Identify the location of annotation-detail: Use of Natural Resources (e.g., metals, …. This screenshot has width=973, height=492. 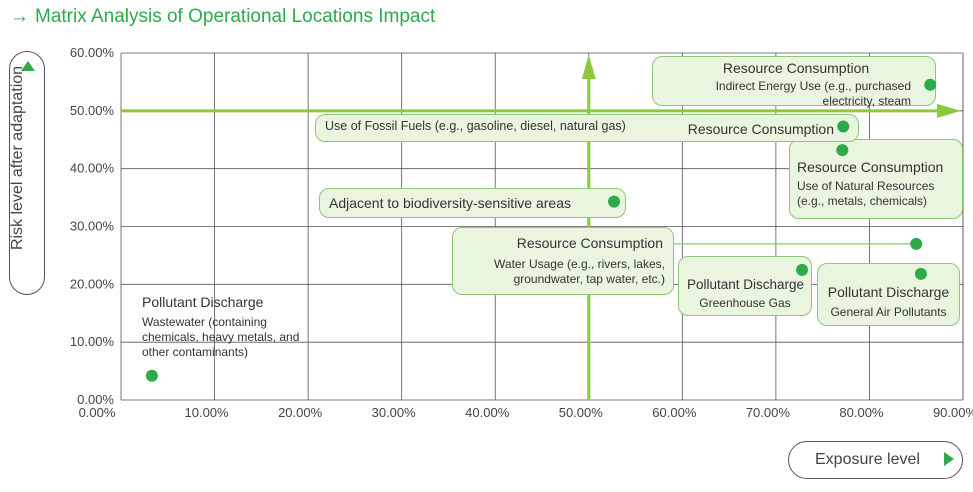
(866, 193).